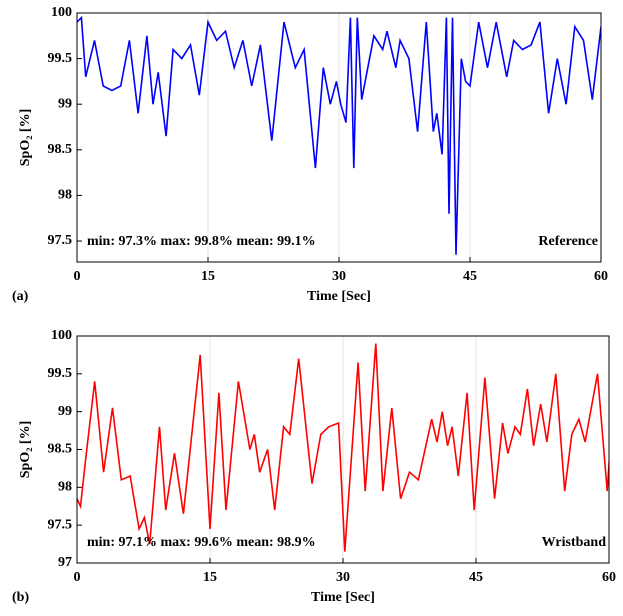 The image size is (623, 616). Describe the element at coordinates (568, 241) in the screenshot. I see `series-label: Reference` at that location.